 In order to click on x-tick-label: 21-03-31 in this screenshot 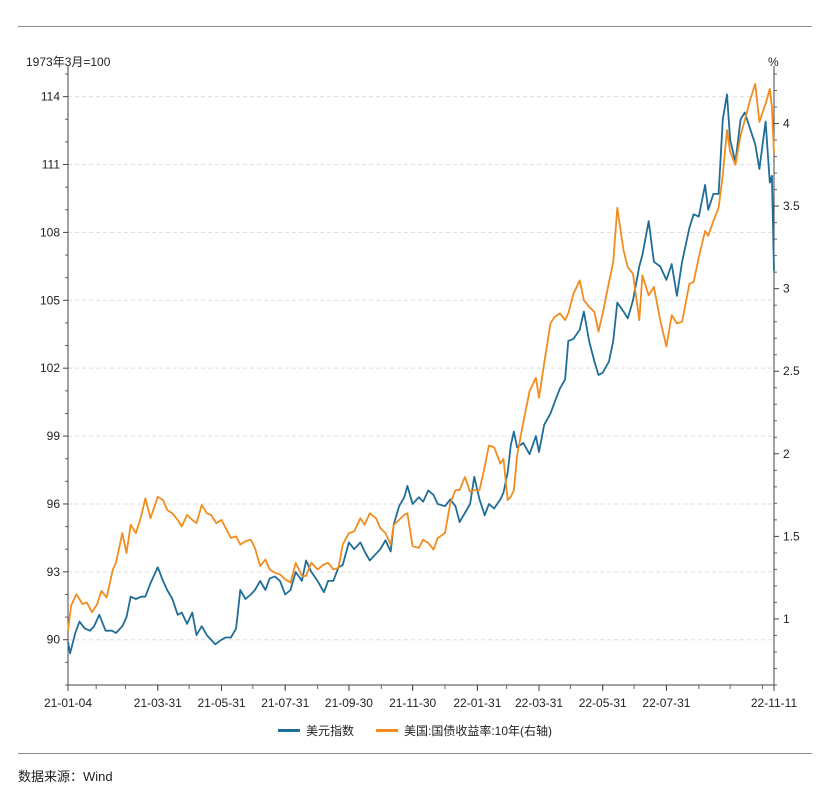, I will do `click(158, 703)`.